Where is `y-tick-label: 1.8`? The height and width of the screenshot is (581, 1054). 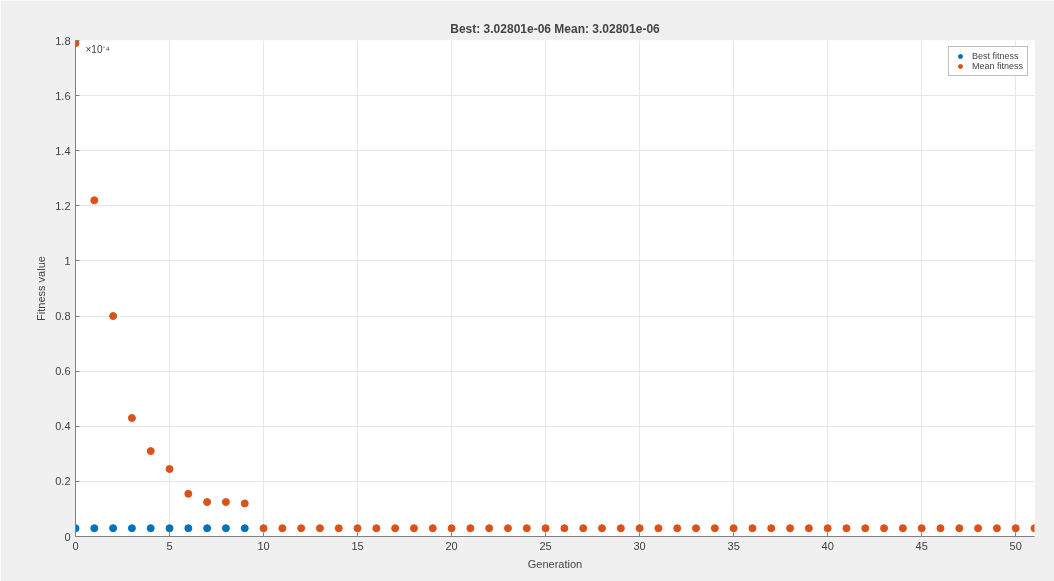 y-tick-label: 1.8 is located at coordinates (63, 40).